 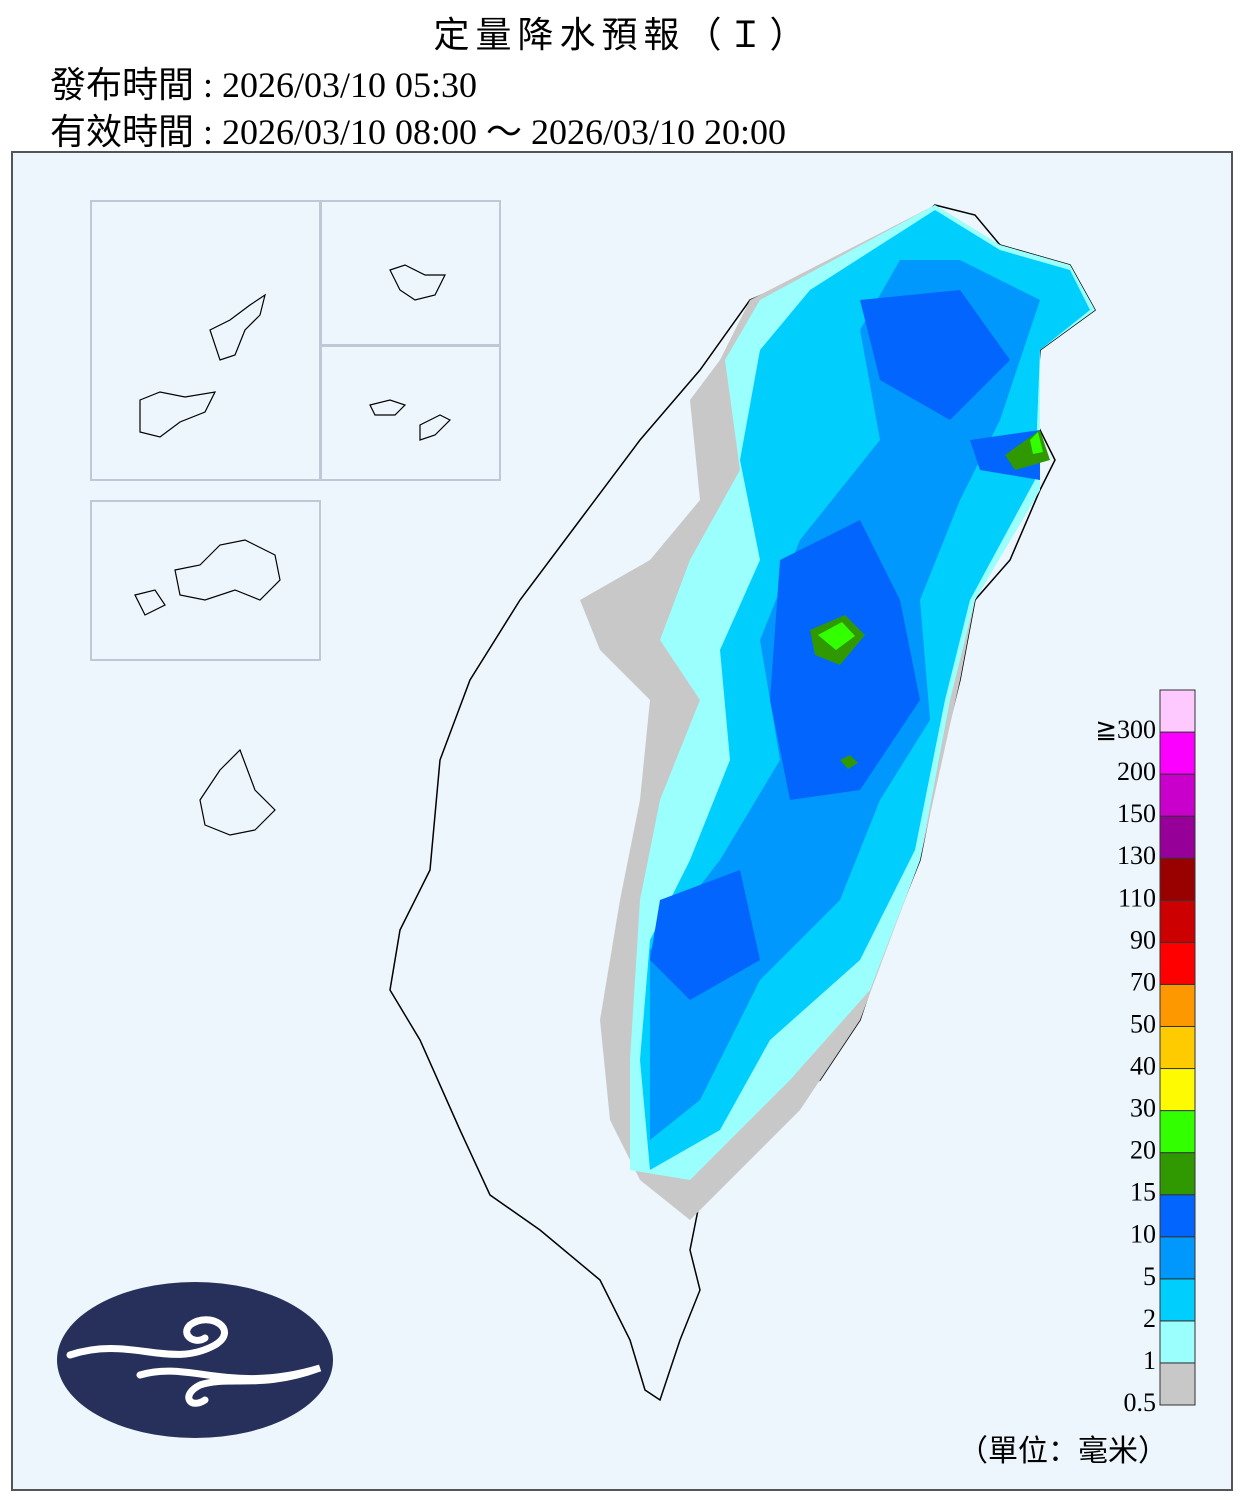 I want to click on legend-label: 70, so click(x=1143, y=981).